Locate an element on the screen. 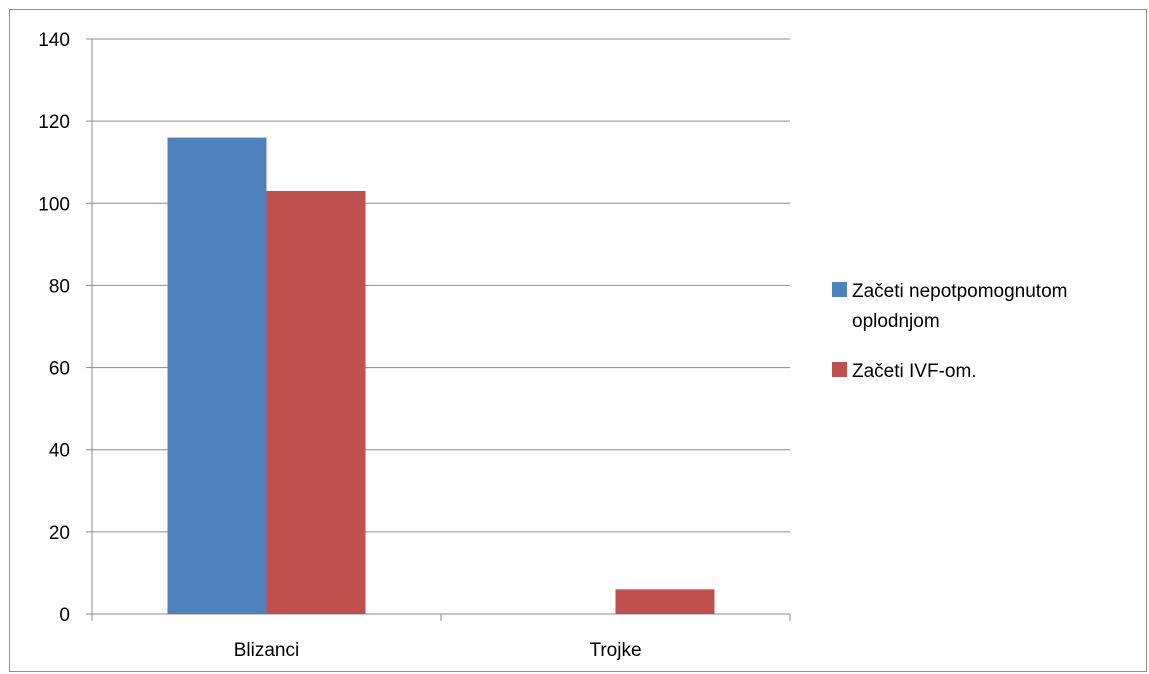 The image size is (1149, 674). legend-entry: Začeti nepotpomognutom oplodnjom is located at coordinates (949, 306).